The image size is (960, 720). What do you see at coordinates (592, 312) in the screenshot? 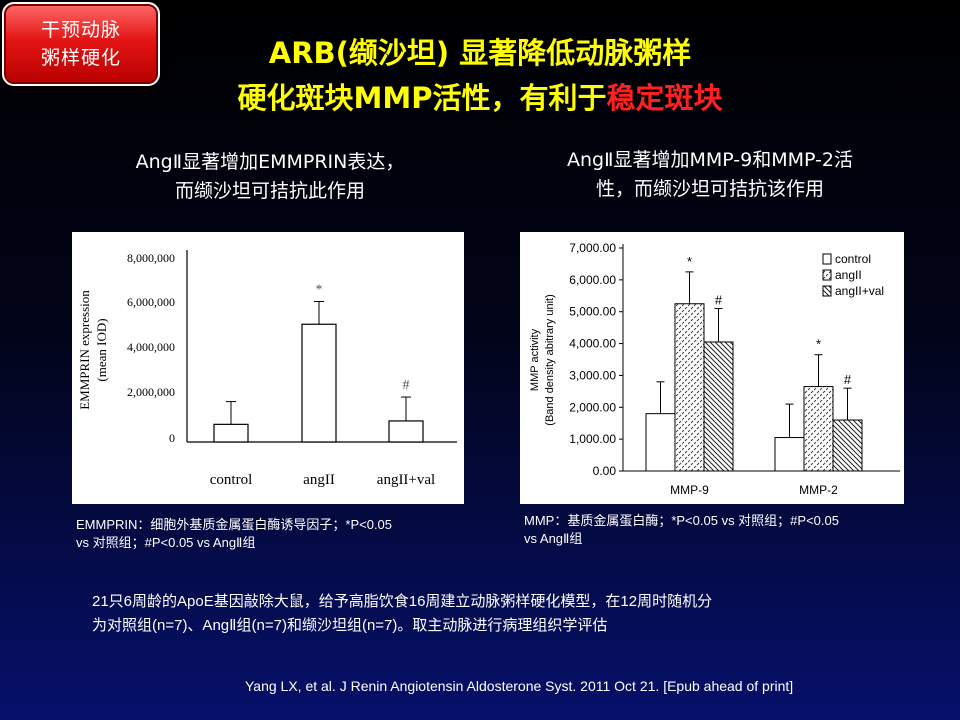
I see `y-tick-label: 5,000.00` at bounding box center [592, 312].